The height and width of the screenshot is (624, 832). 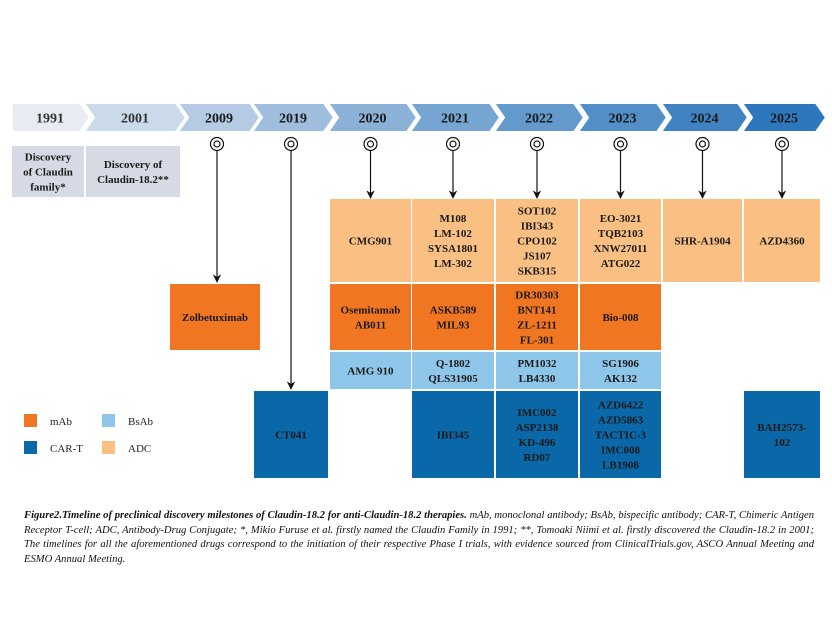 What do you see at coordinates (453, 249) in the screenshot?
I see `drug-box-adc-2021-label: SYSA1801` at bounding box center [453, 249].